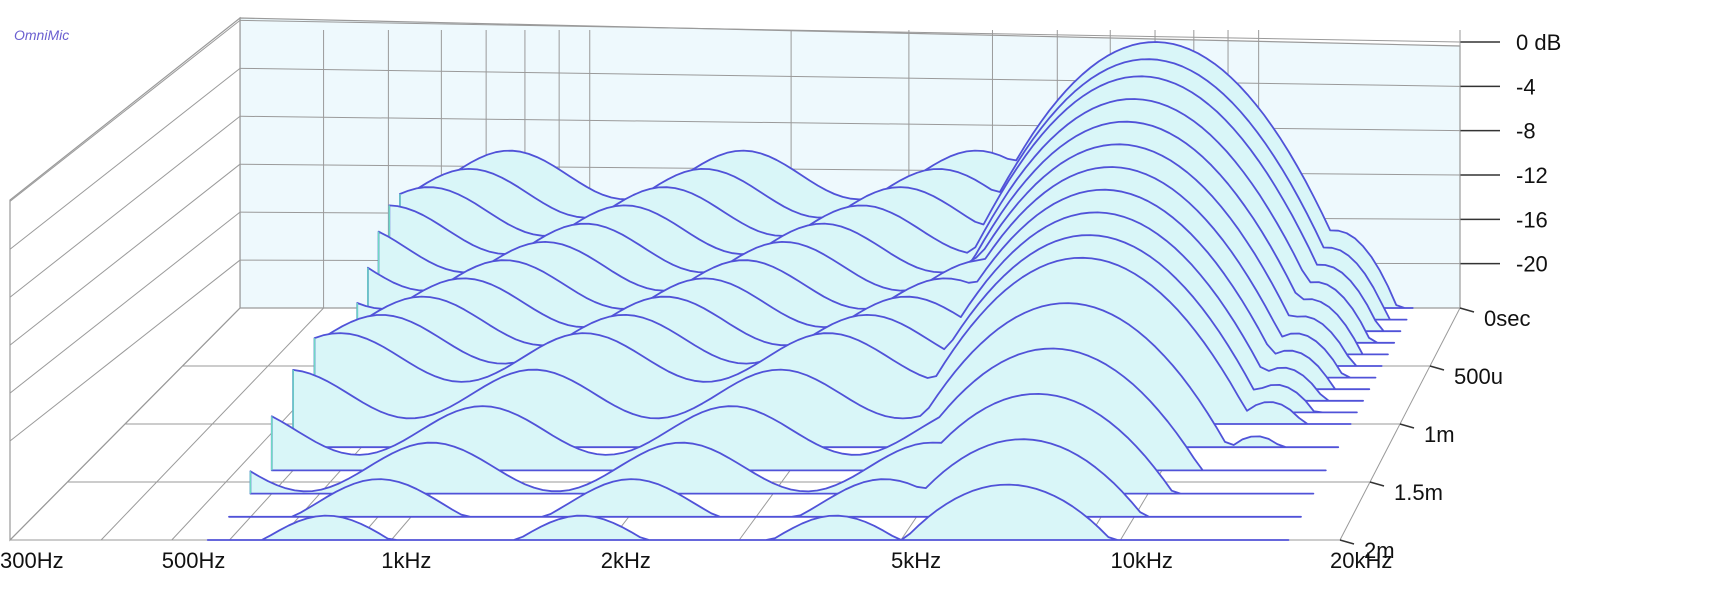  What do you see at coordinates (1439, 434) in the screenshot?
I see `z-tick-label: 1m` at bounding box center [1439, 434].